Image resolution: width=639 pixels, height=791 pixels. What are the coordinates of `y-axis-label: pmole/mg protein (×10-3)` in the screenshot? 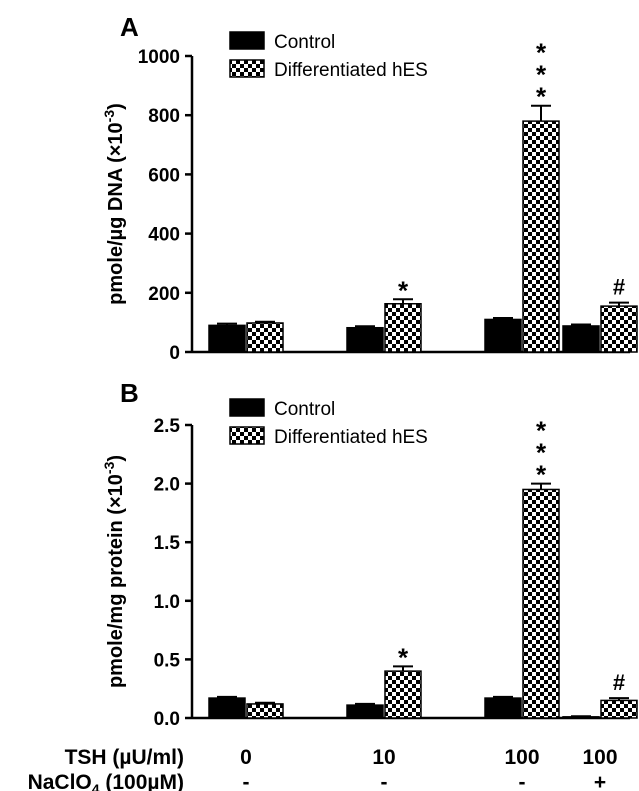 It's located at (114, 571).